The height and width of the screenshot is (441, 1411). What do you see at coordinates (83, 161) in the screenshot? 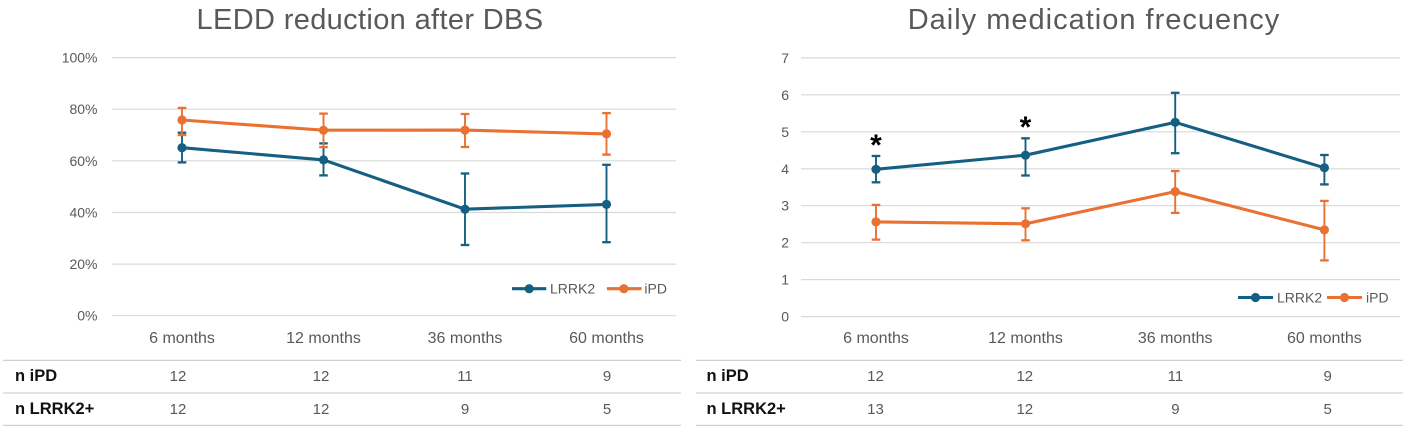
I see `svg-text: 60%` at bounding box center [83, 161].